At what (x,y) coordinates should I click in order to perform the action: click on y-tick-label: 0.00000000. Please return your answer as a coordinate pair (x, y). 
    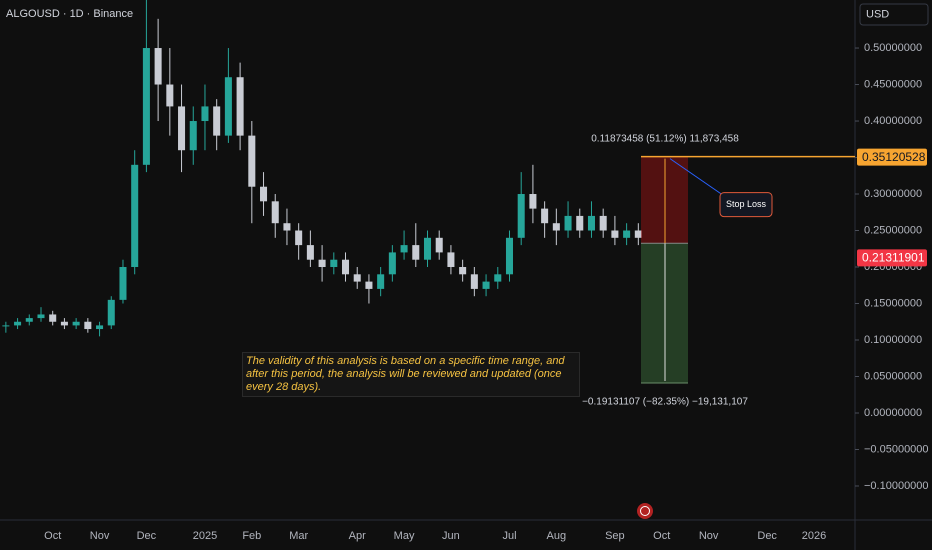
    Looking at the image, I should click on (893, 413).